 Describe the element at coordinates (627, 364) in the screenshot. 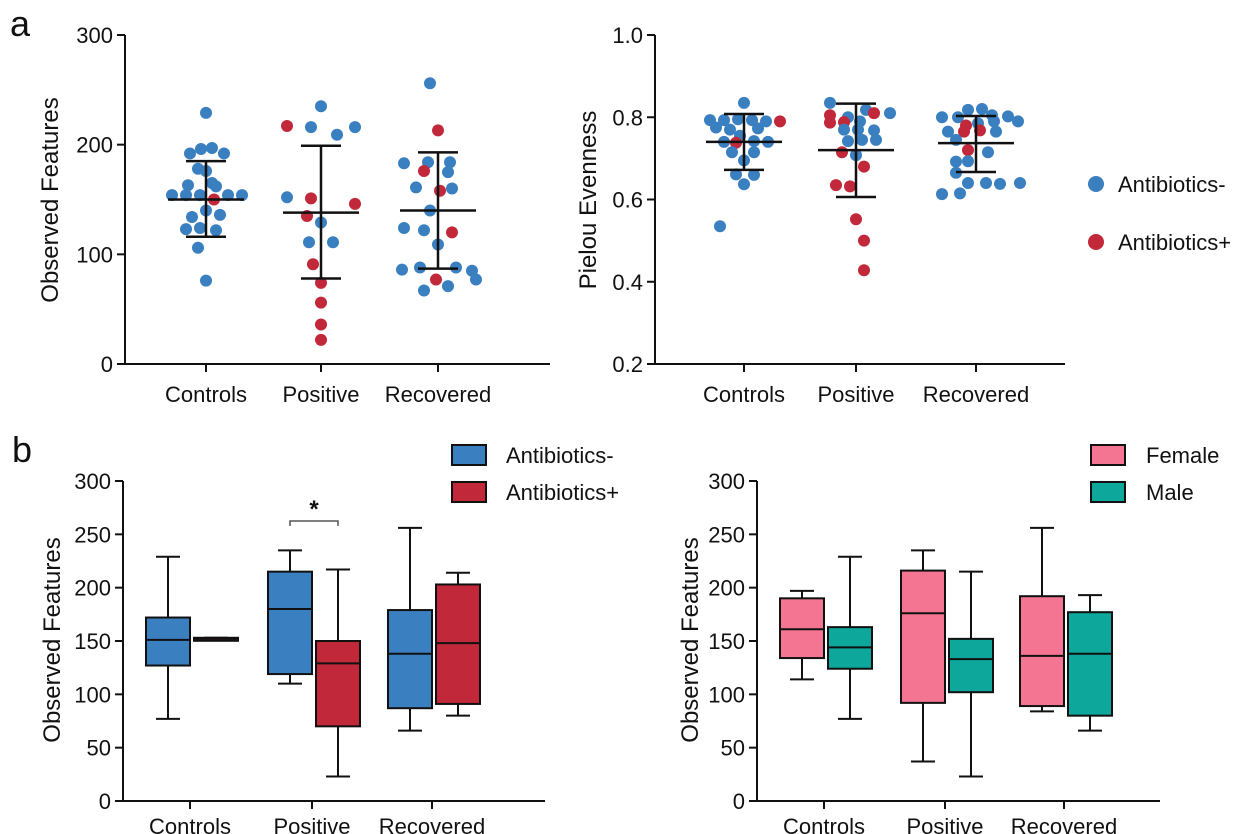

I see `y-tick-label: 0.2` at that location.